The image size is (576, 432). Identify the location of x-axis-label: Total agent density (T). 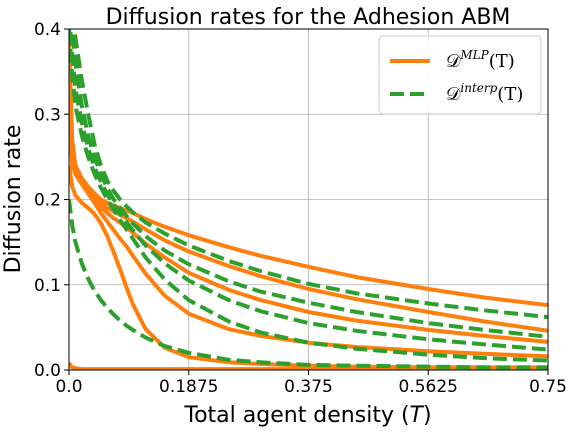
(307, 415).